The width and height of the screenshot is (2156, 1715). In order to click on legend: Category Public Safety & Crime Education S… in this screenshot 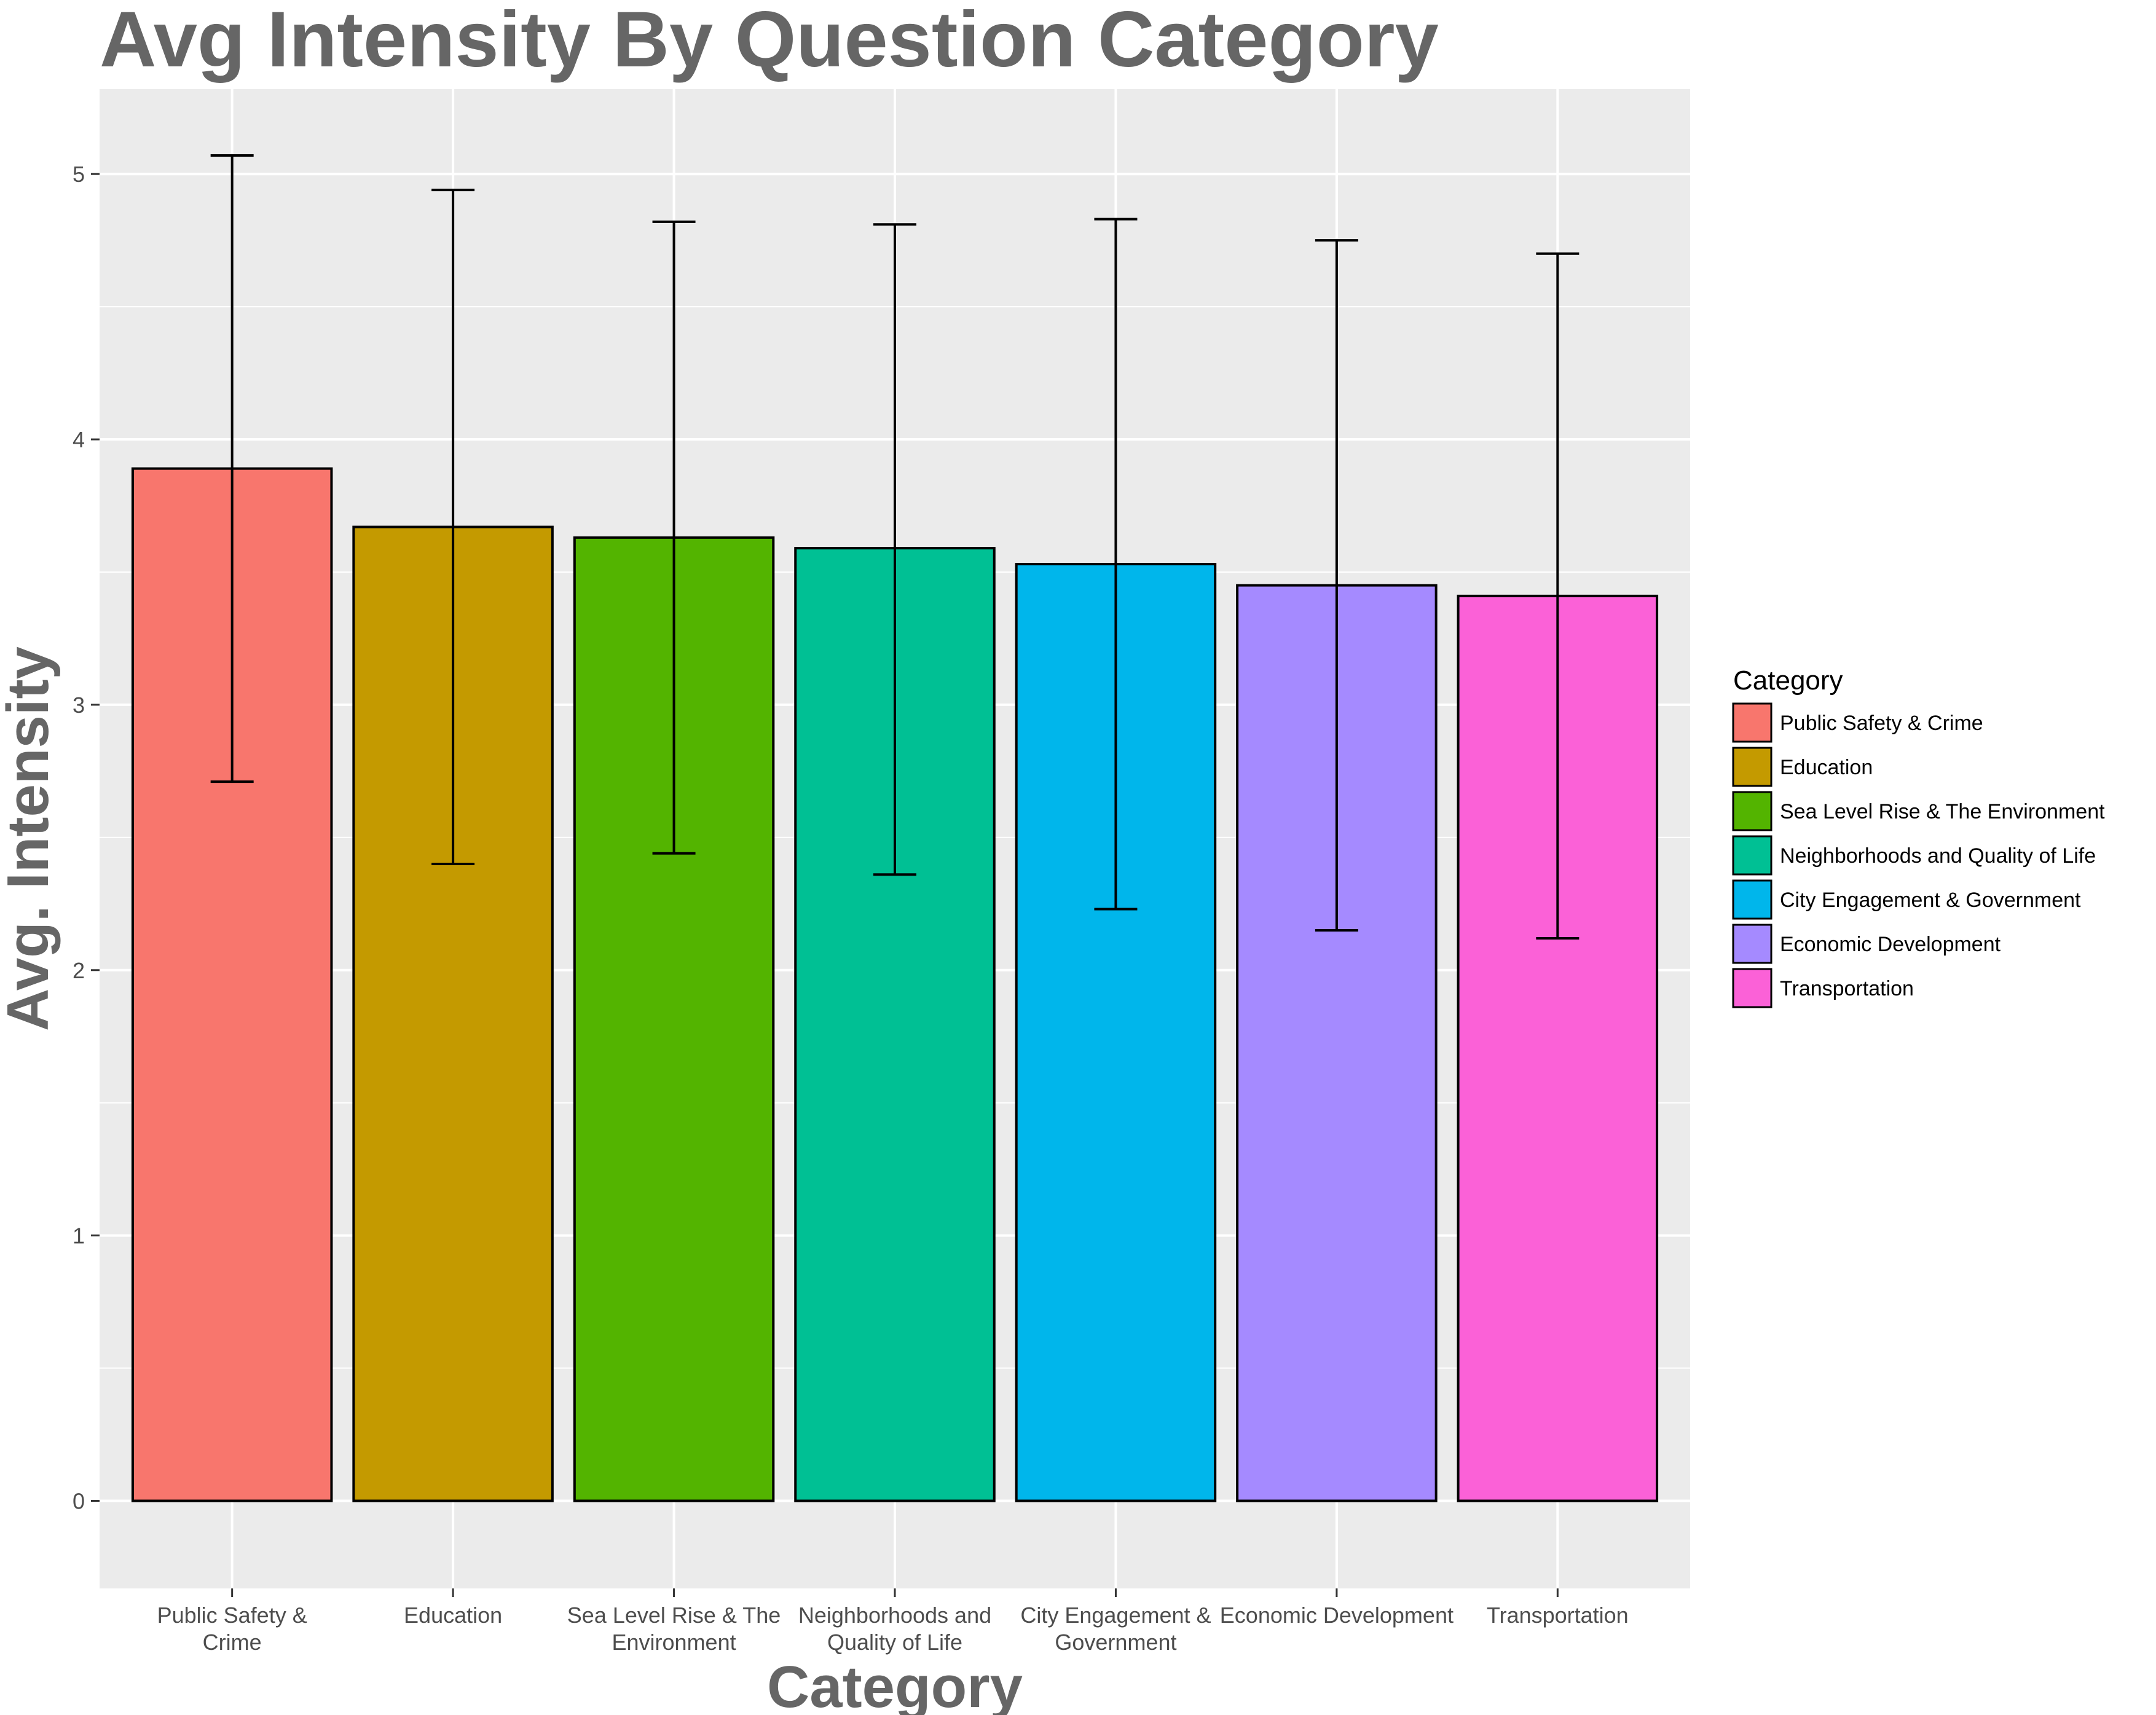, I will do `click(1918, 836)`.